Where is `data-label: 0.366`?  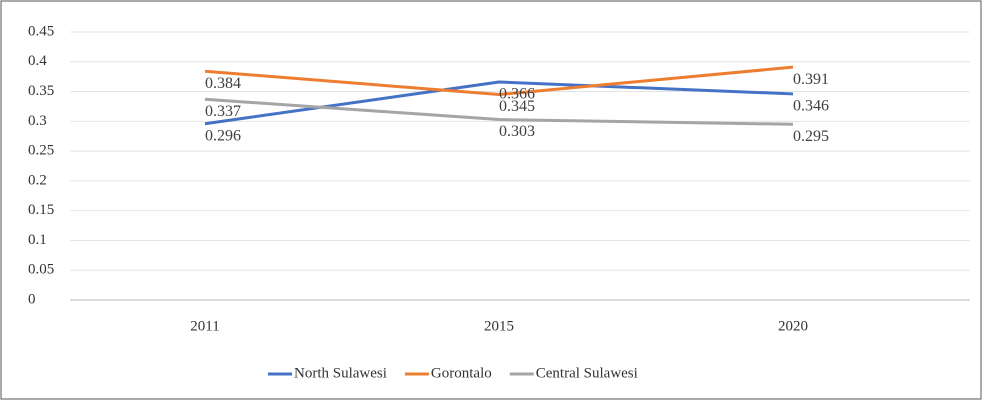 data-label: 0.366 is located at coordinates (517, 94).